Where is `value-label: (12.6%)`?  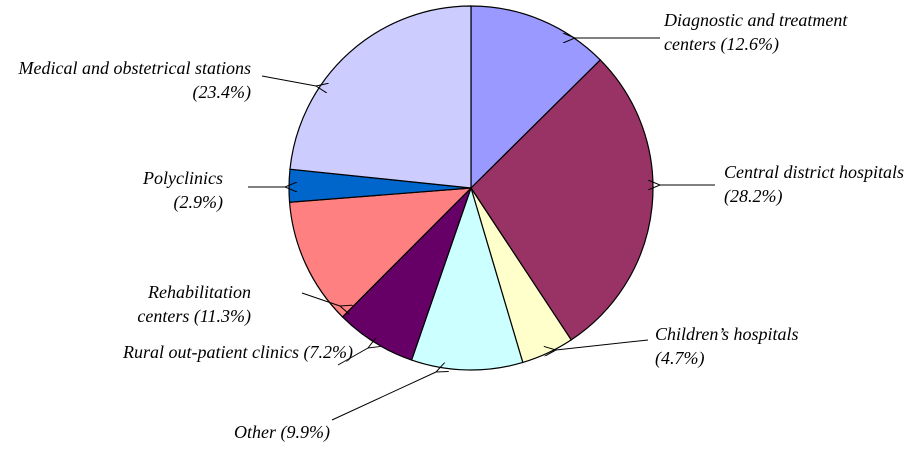 value-label: (12.6%) is located at coordinates (749, 44).